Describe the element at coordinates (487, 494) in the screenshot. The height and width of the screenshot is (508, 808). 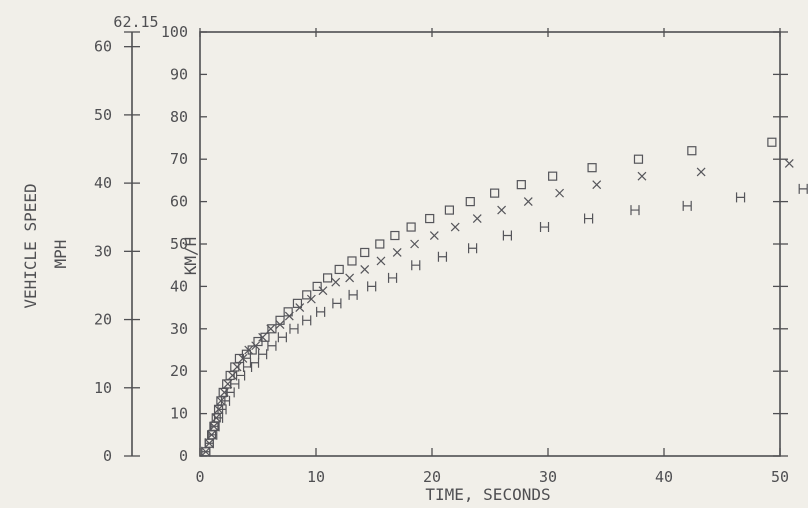
I see `x-axis-title: TIME, SECONDS` at that location.